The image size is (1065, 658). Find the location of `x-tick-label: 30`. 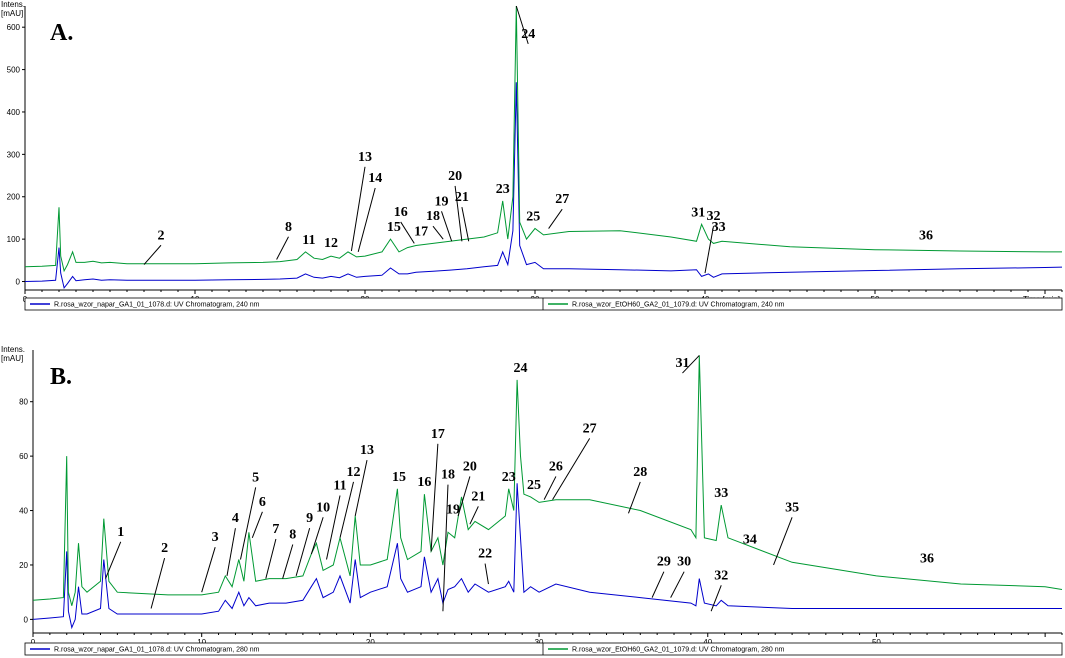

x-tick-label: 30 is located at coordinates (539, 642).